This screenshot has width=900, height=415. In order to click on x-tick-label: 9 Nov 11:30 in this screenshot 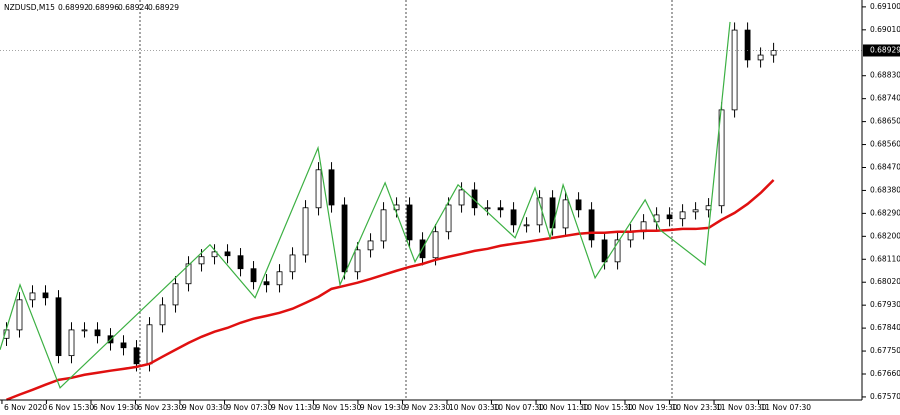, I will do `click(294, 407)`.